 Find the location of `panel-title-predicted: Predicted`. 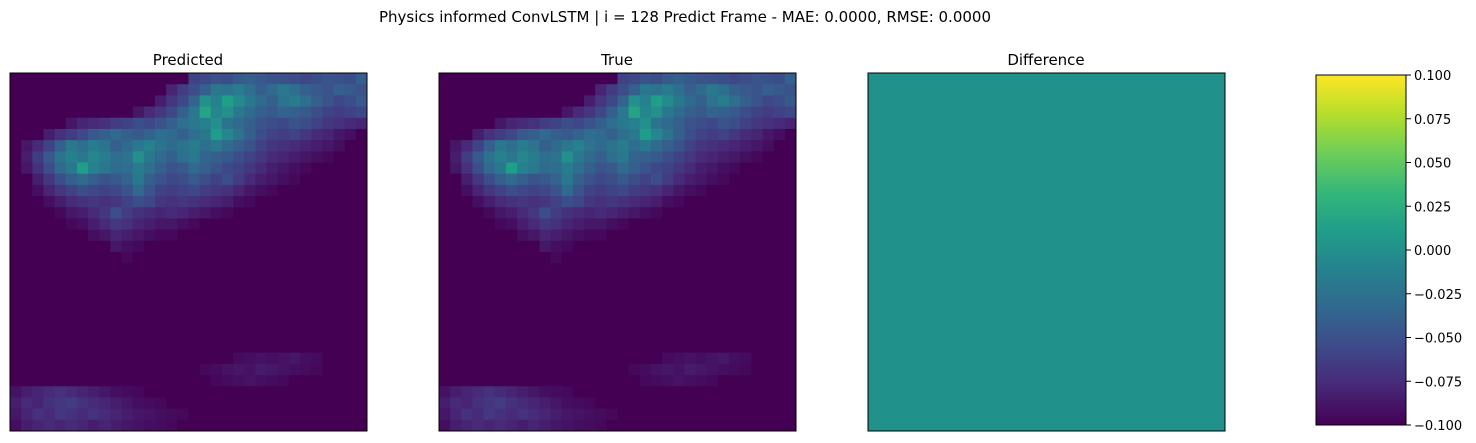

panel-title-predicted: Predicted is located at coordinates (188, 60).